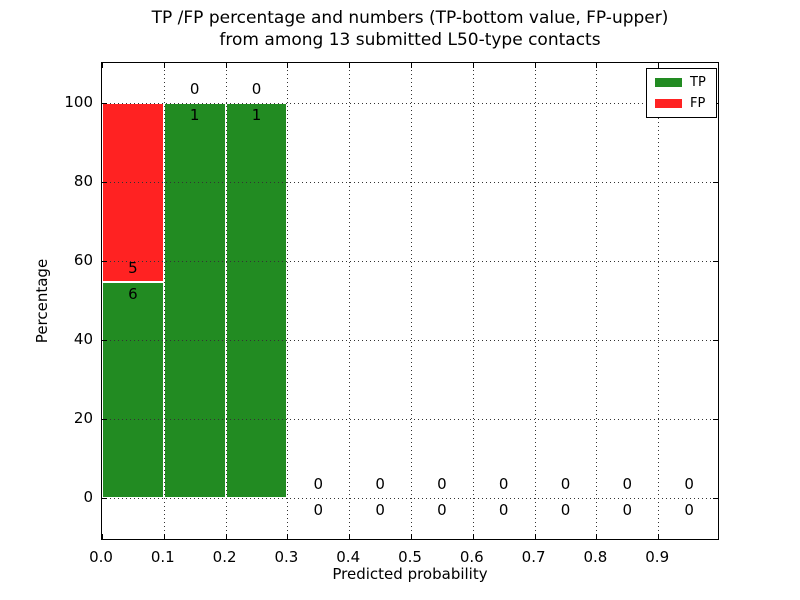 The height and width of the screenshot is (600, 800). What do you see at coordinates (133, 192) in the screenshot?
I see `fp-bar` at bounding box center [133, 192].